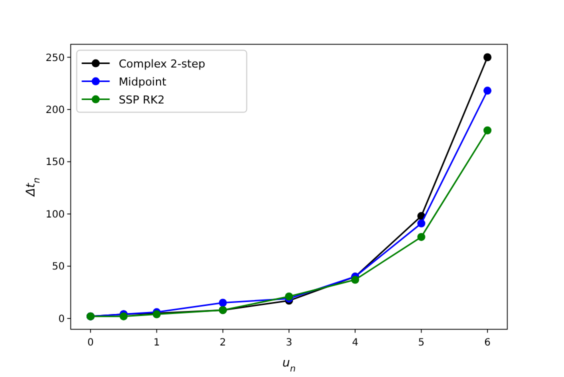 This screenshot has width=564, height=377. What do you see at coordinates (55, 214) in the screenshot?
I see `y-tick-label: 100` at bounding box center [55, 214].